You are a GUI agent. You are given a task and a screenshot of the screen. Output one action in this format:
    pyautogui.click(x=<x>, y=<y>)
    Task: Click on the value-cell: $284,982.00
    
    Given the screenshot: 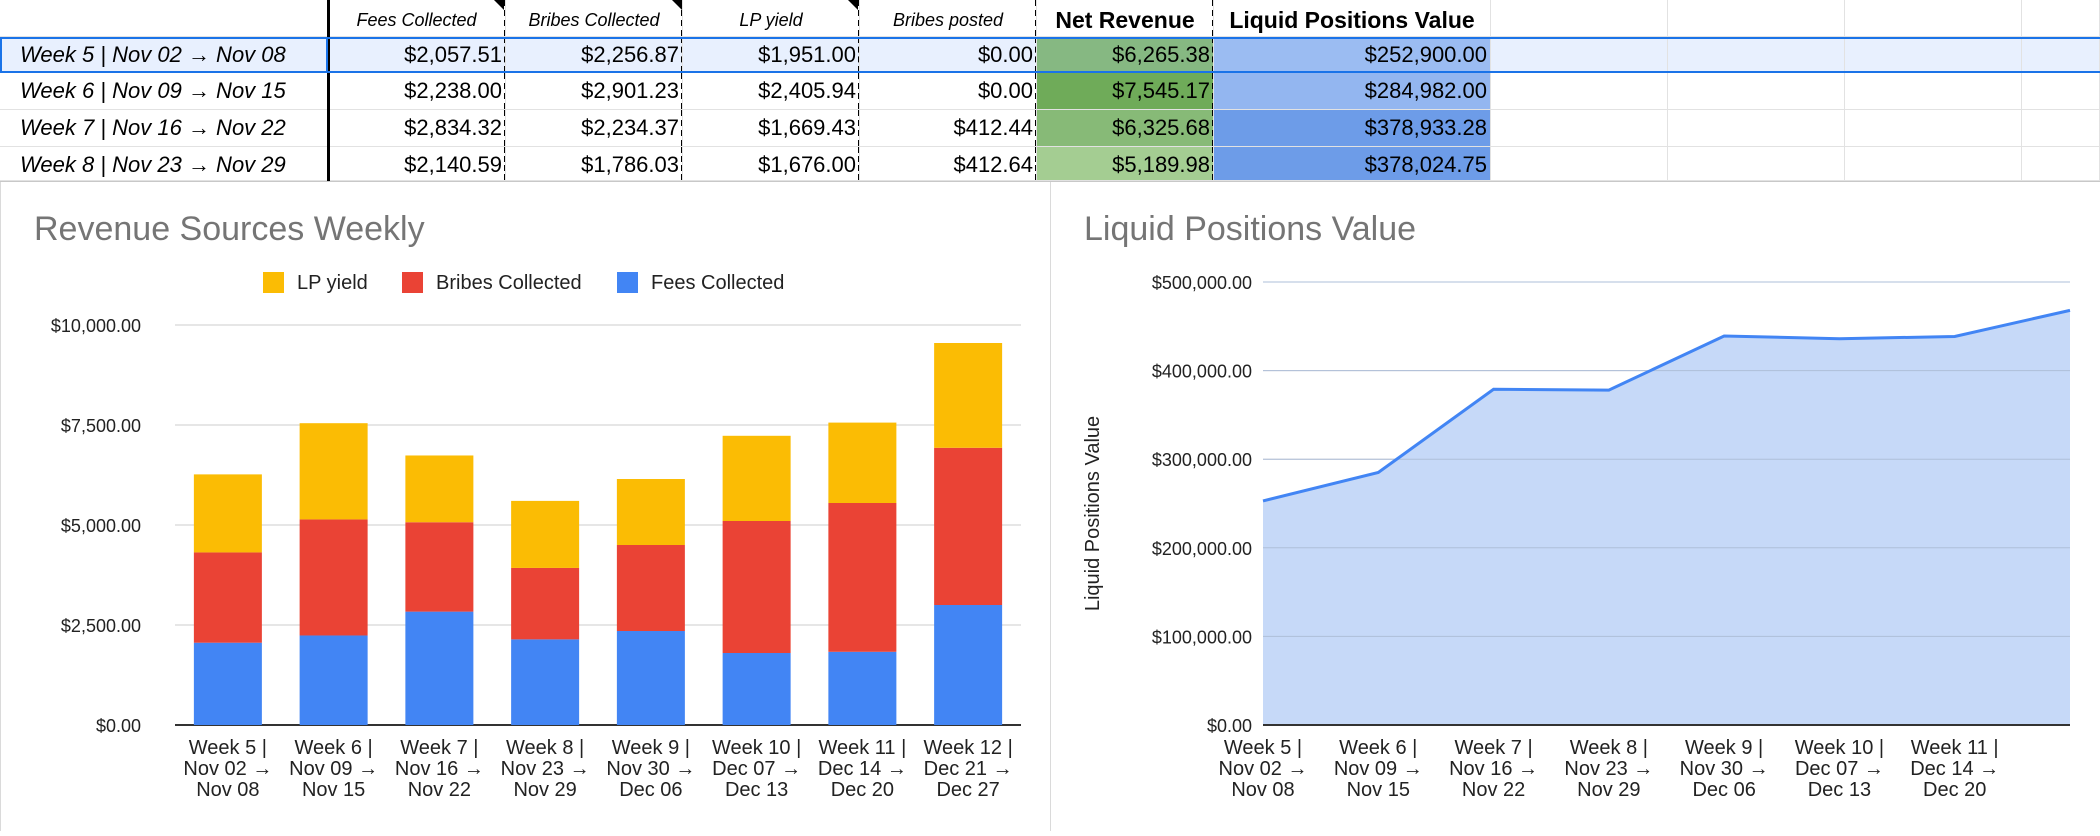 What is the action you would take?
    pyautogui.click(x=1352, y=91)
    